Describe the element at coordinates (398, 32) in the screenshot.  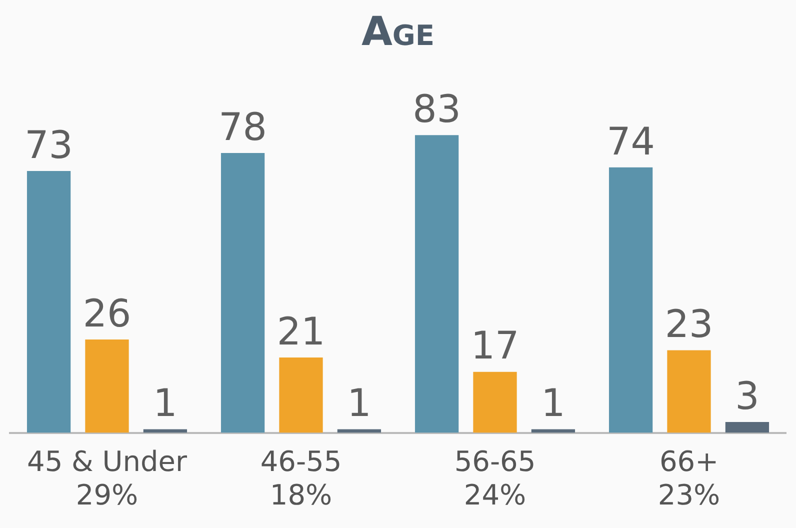
I see `chart-title: Age` at that location.